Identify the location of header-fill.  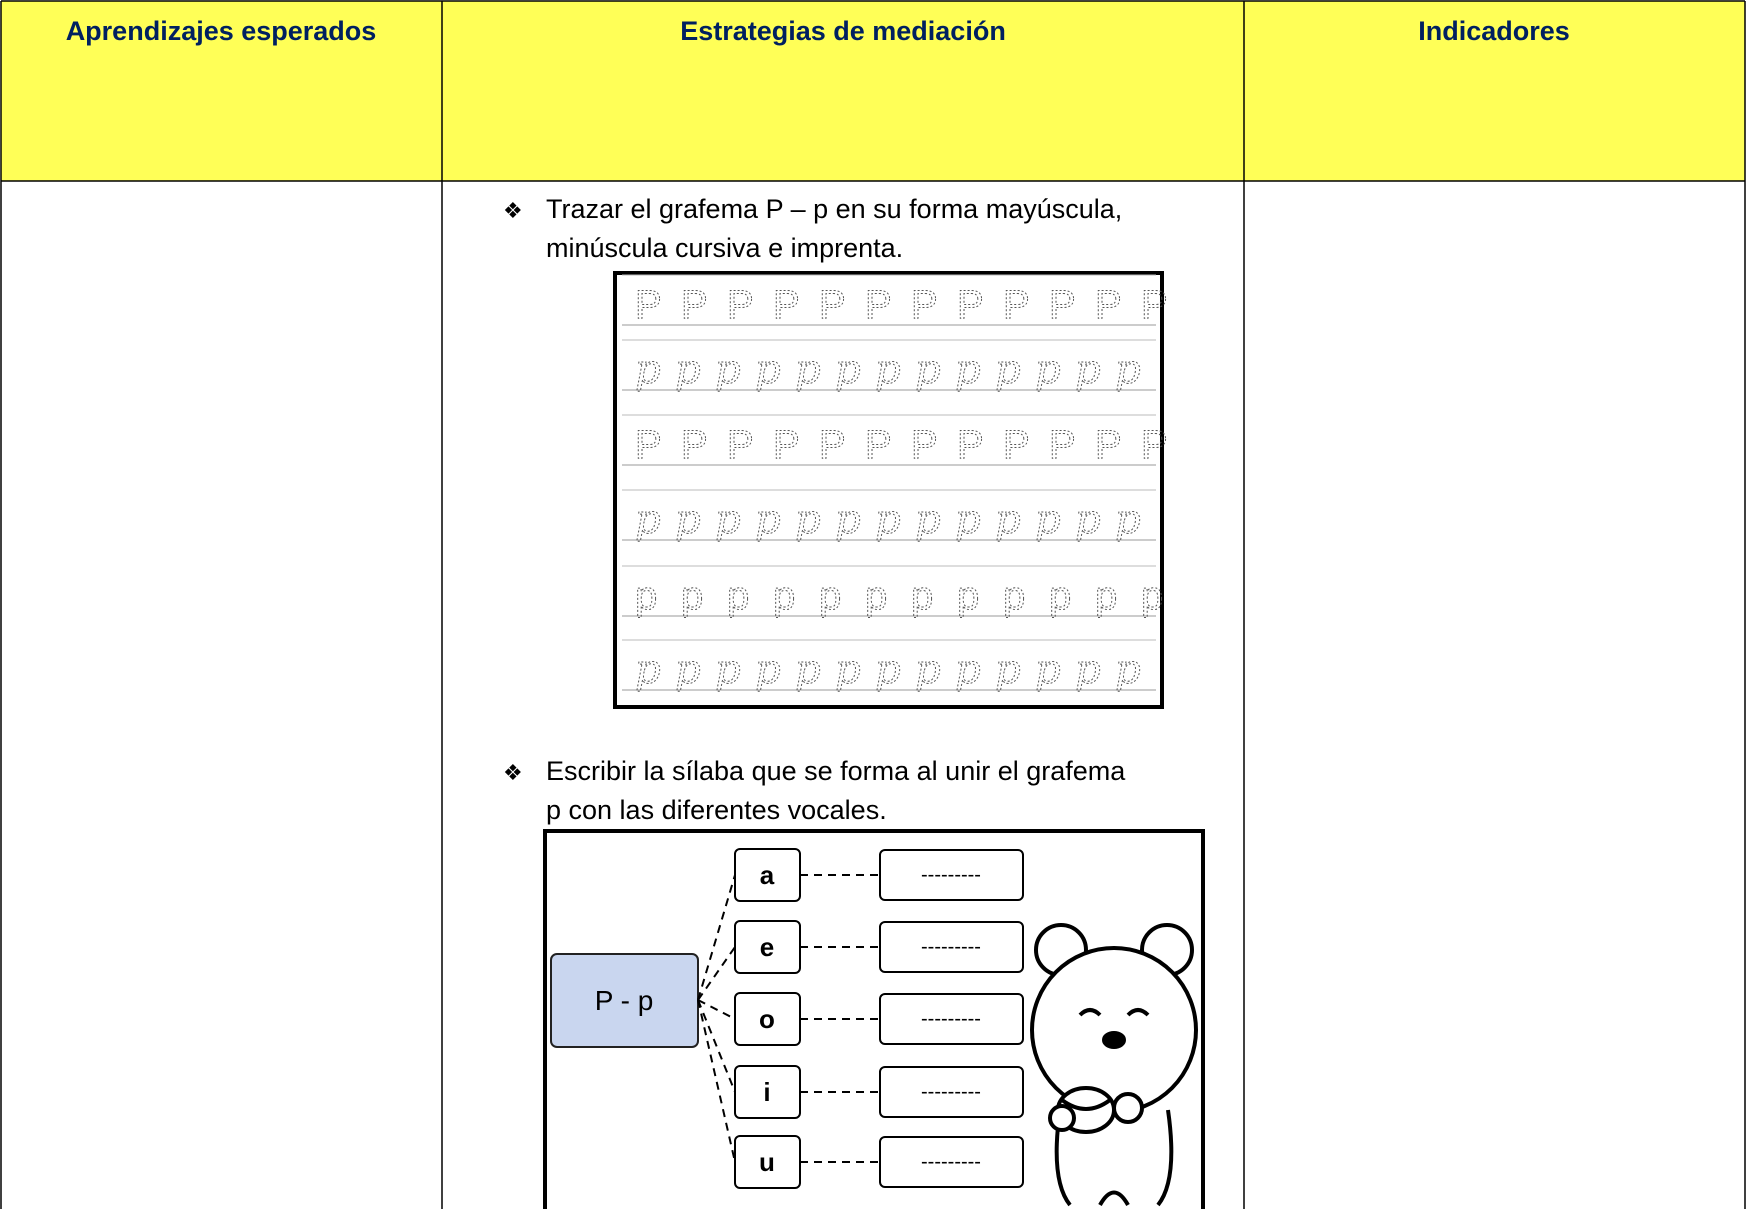
(873, 91).